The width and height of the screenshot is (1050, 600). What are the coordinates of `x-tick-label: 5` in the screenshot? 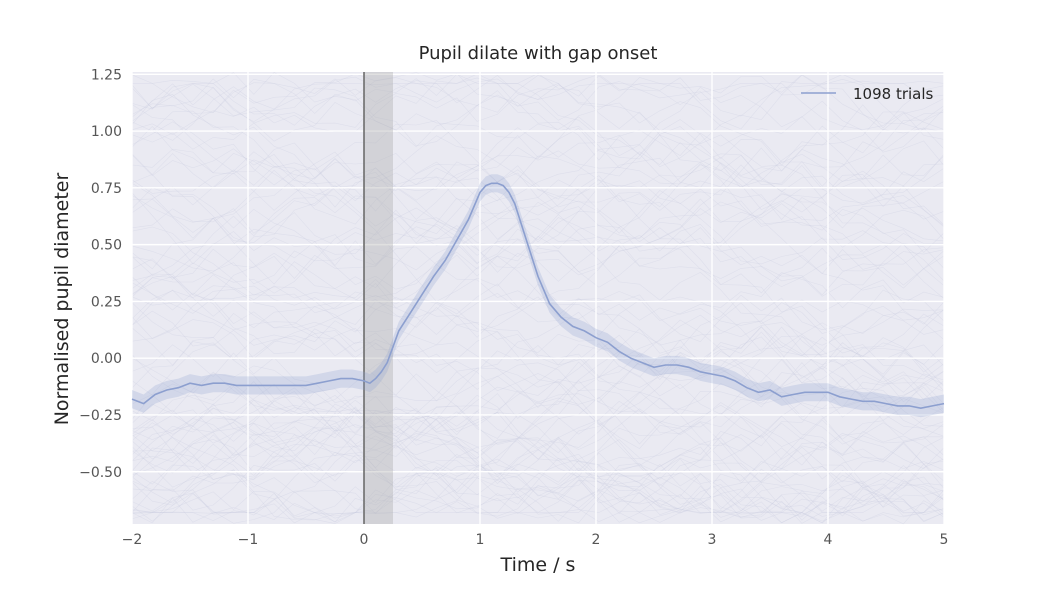 It's located at (944, 540).